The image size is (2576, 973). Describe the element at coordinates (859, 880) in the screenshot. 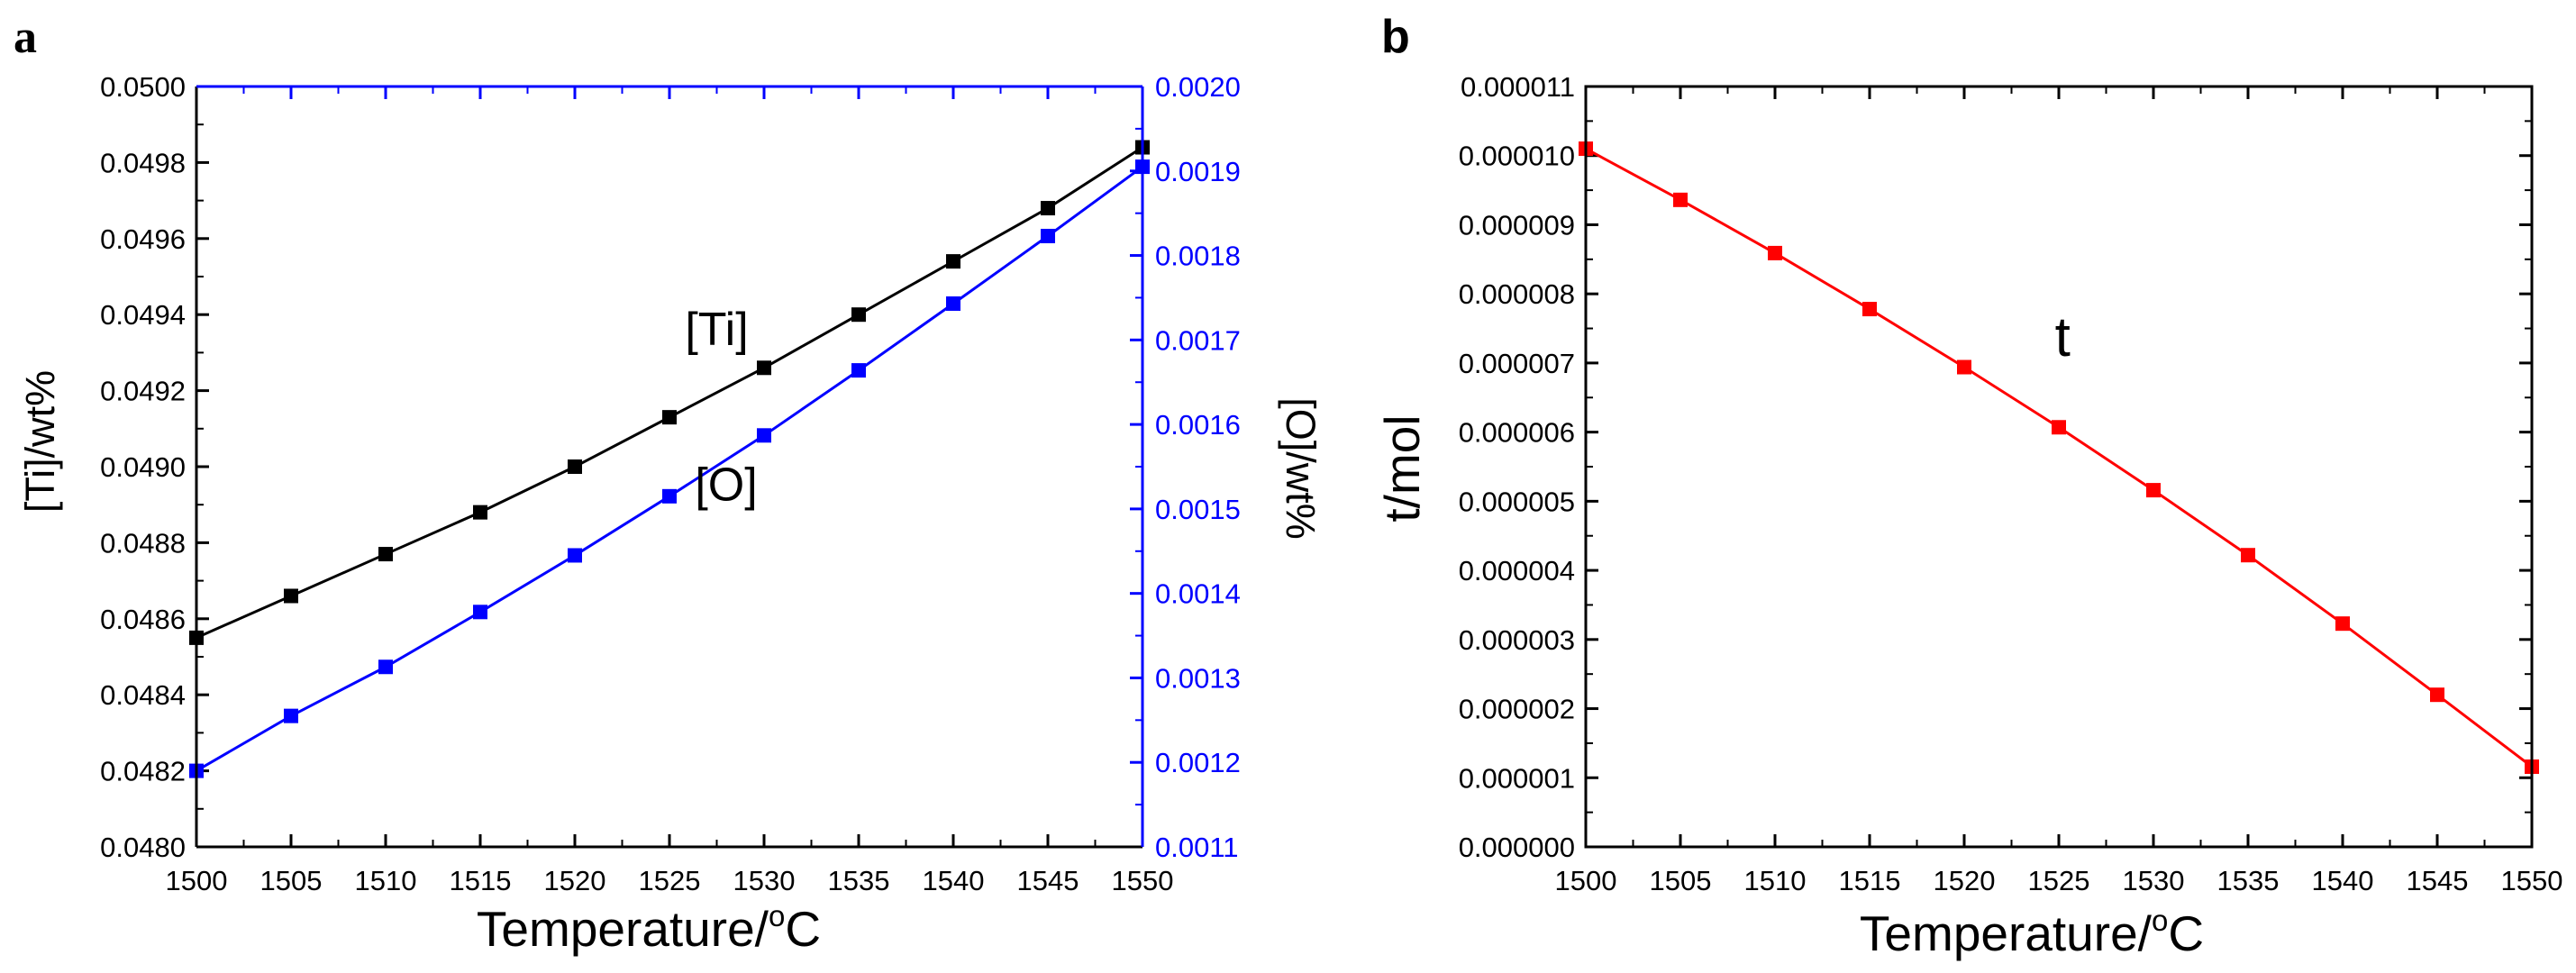

I see `panel-a-x-tick-label: 1535` at that location.